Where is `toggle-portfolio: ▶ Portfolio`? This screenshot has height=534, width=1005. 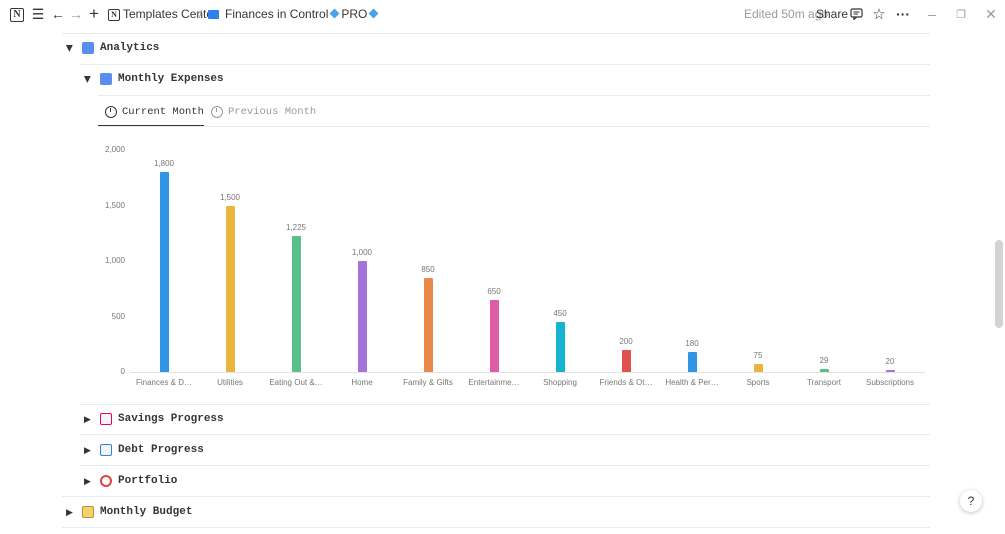
toggle-portfolio: ▶ Portfolio is located at coordinates (130, 481).